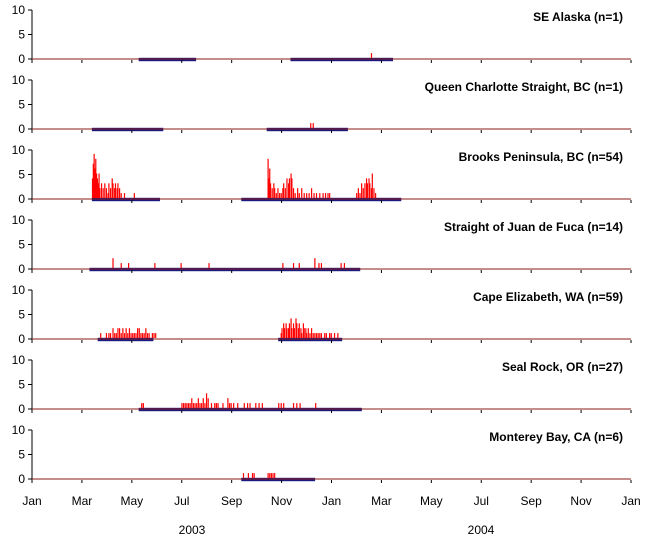 The image size is (667, 542). Describe the element at coordinates (481, 530) in the screenshot. I see `year-label: 2004` at that location.